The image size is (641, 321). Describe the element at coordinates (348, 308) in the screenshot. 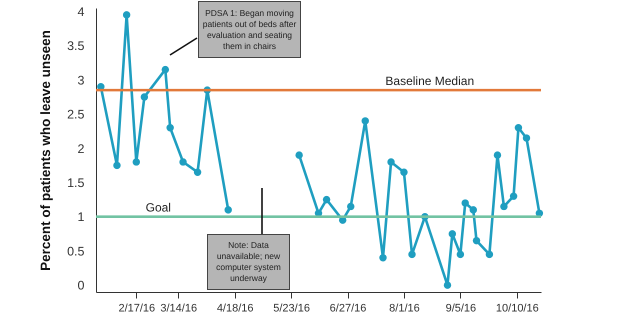

I see `x-tick-label: 6/27/16` at that location.